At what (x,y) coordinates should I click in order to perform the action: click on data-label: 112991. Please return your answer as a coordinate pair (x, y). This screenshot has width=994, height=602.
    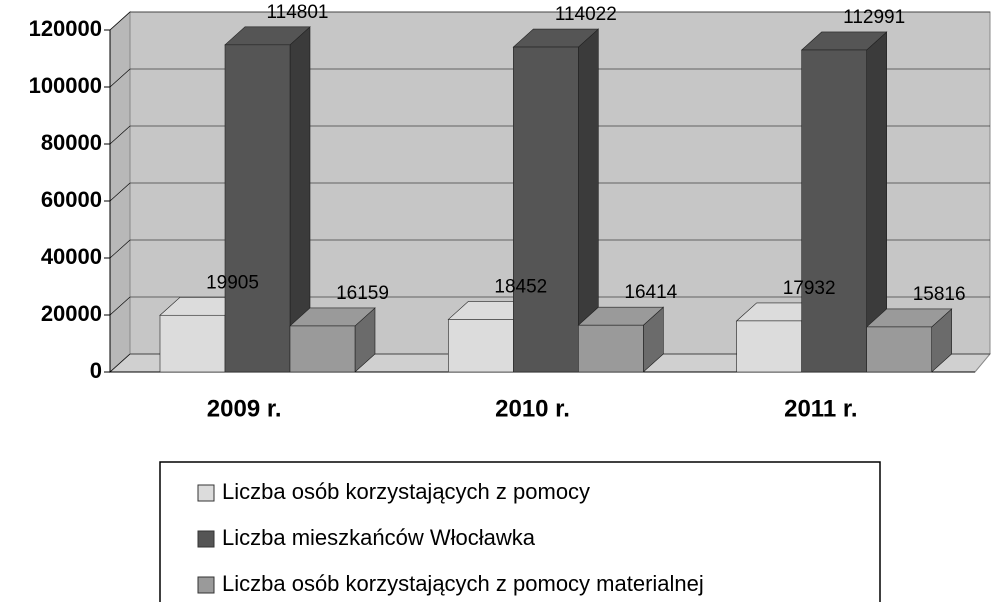
    Looking at the image, I should click on (874, 17).